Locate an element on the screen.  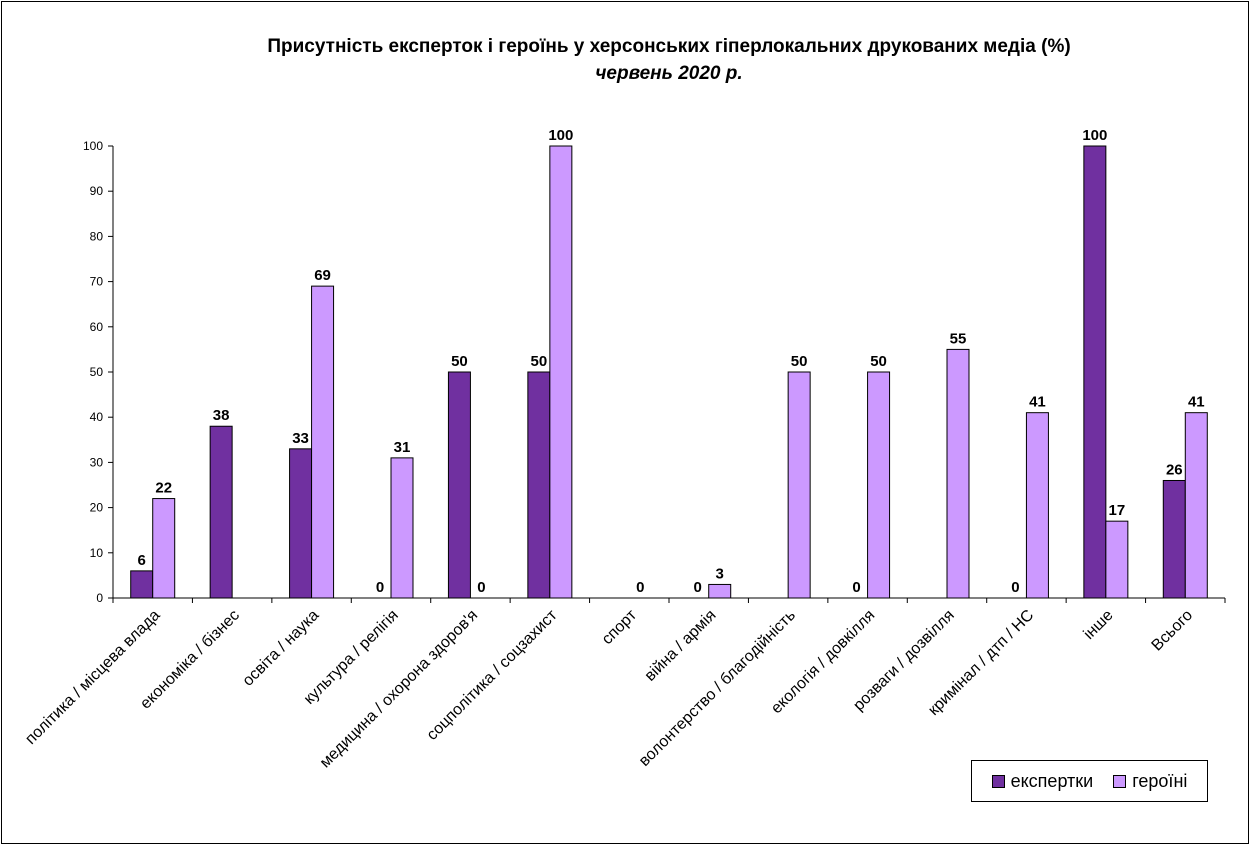
x-category-label: Всього is located at coordinates (1173, 631).